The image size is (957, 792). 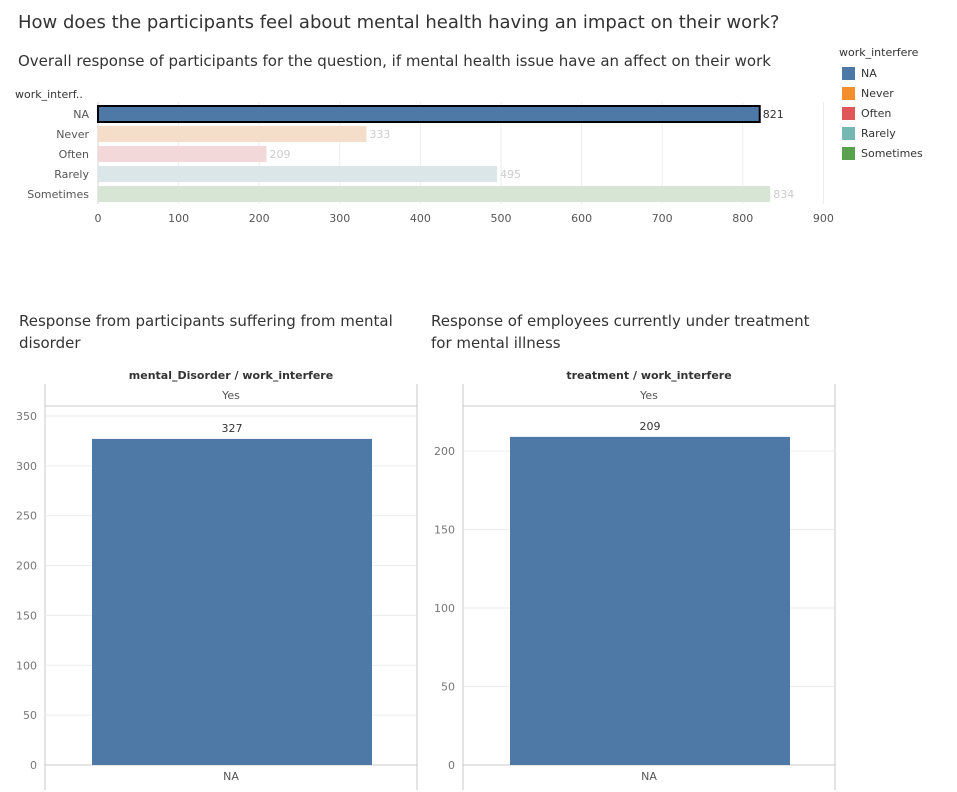 I want to click on y-tick-label: 300, so click(x=26, y=466).